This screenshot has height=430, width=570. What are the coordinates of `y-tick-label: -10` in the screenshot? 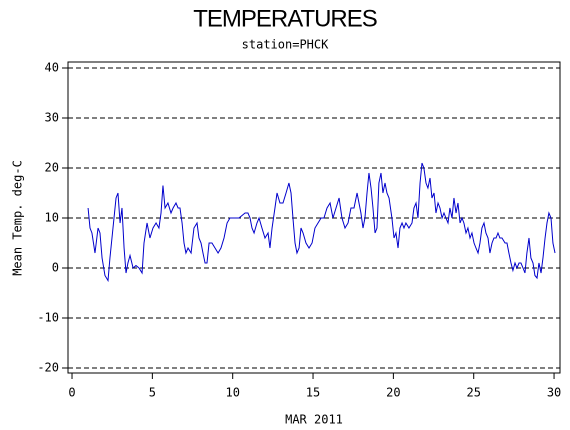 It's located at (48, 318).